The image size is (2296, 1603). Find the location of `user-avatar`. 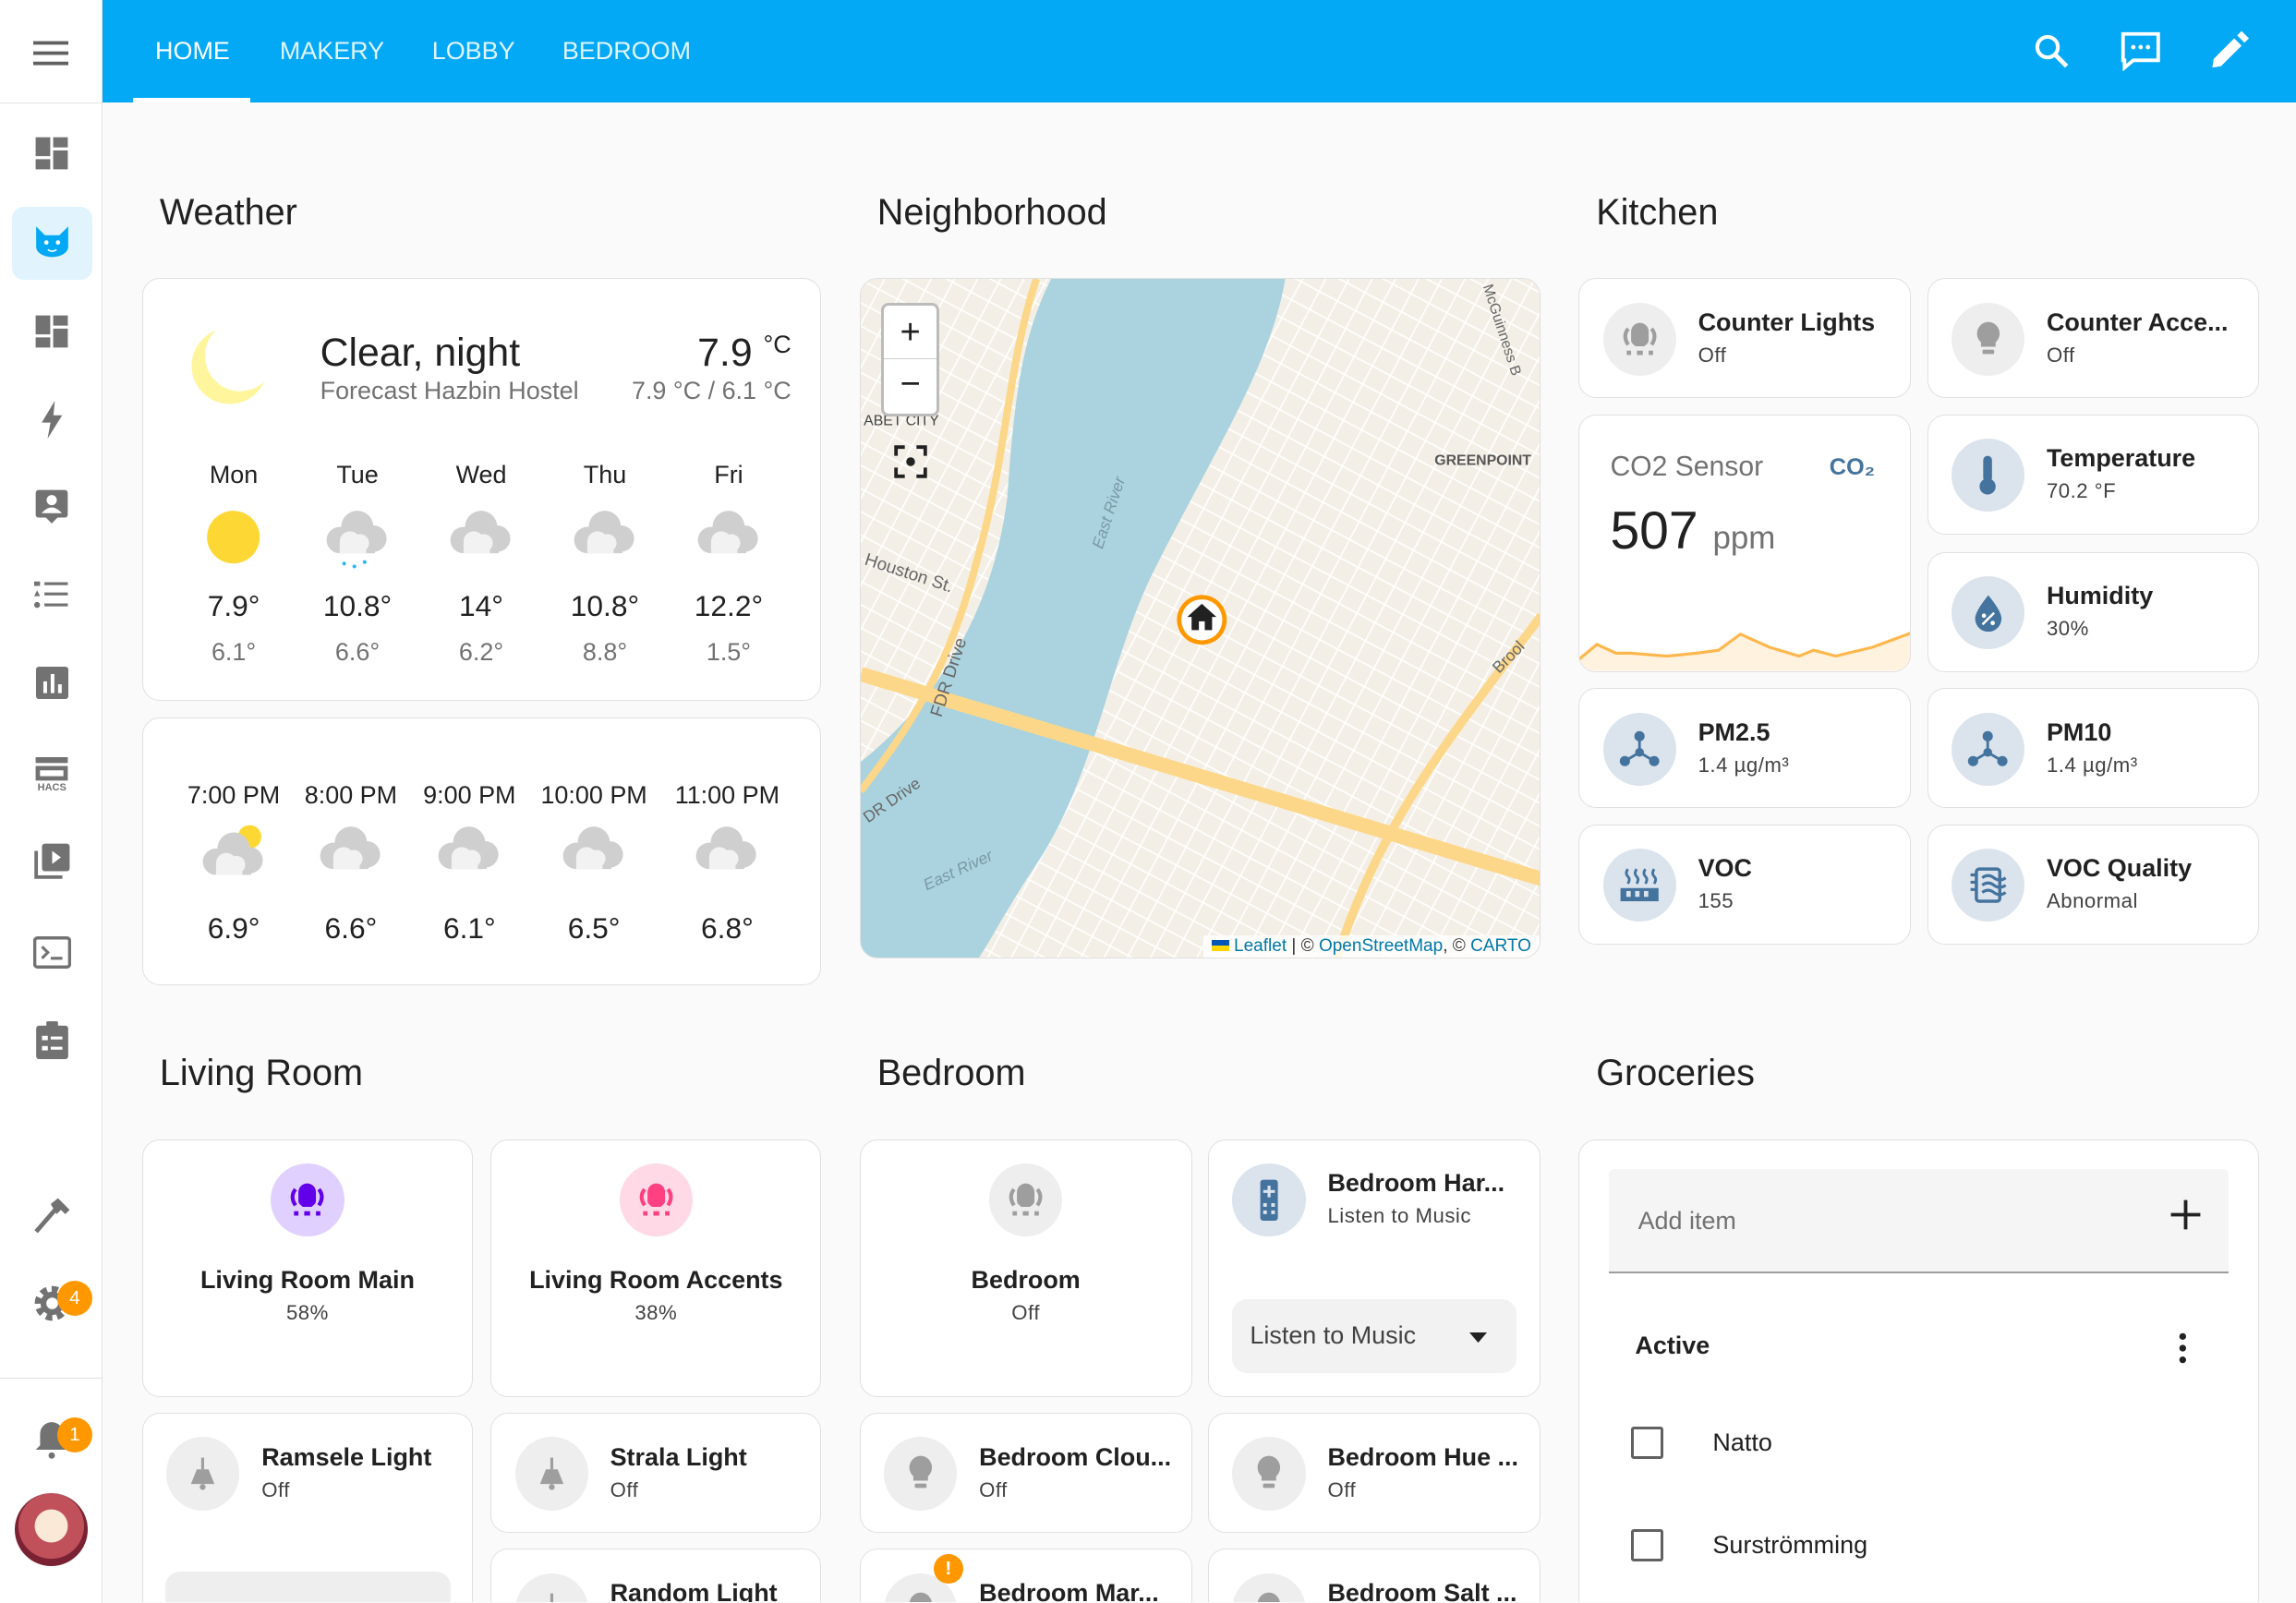

user-avatar is located at coordinates (51, 1530).